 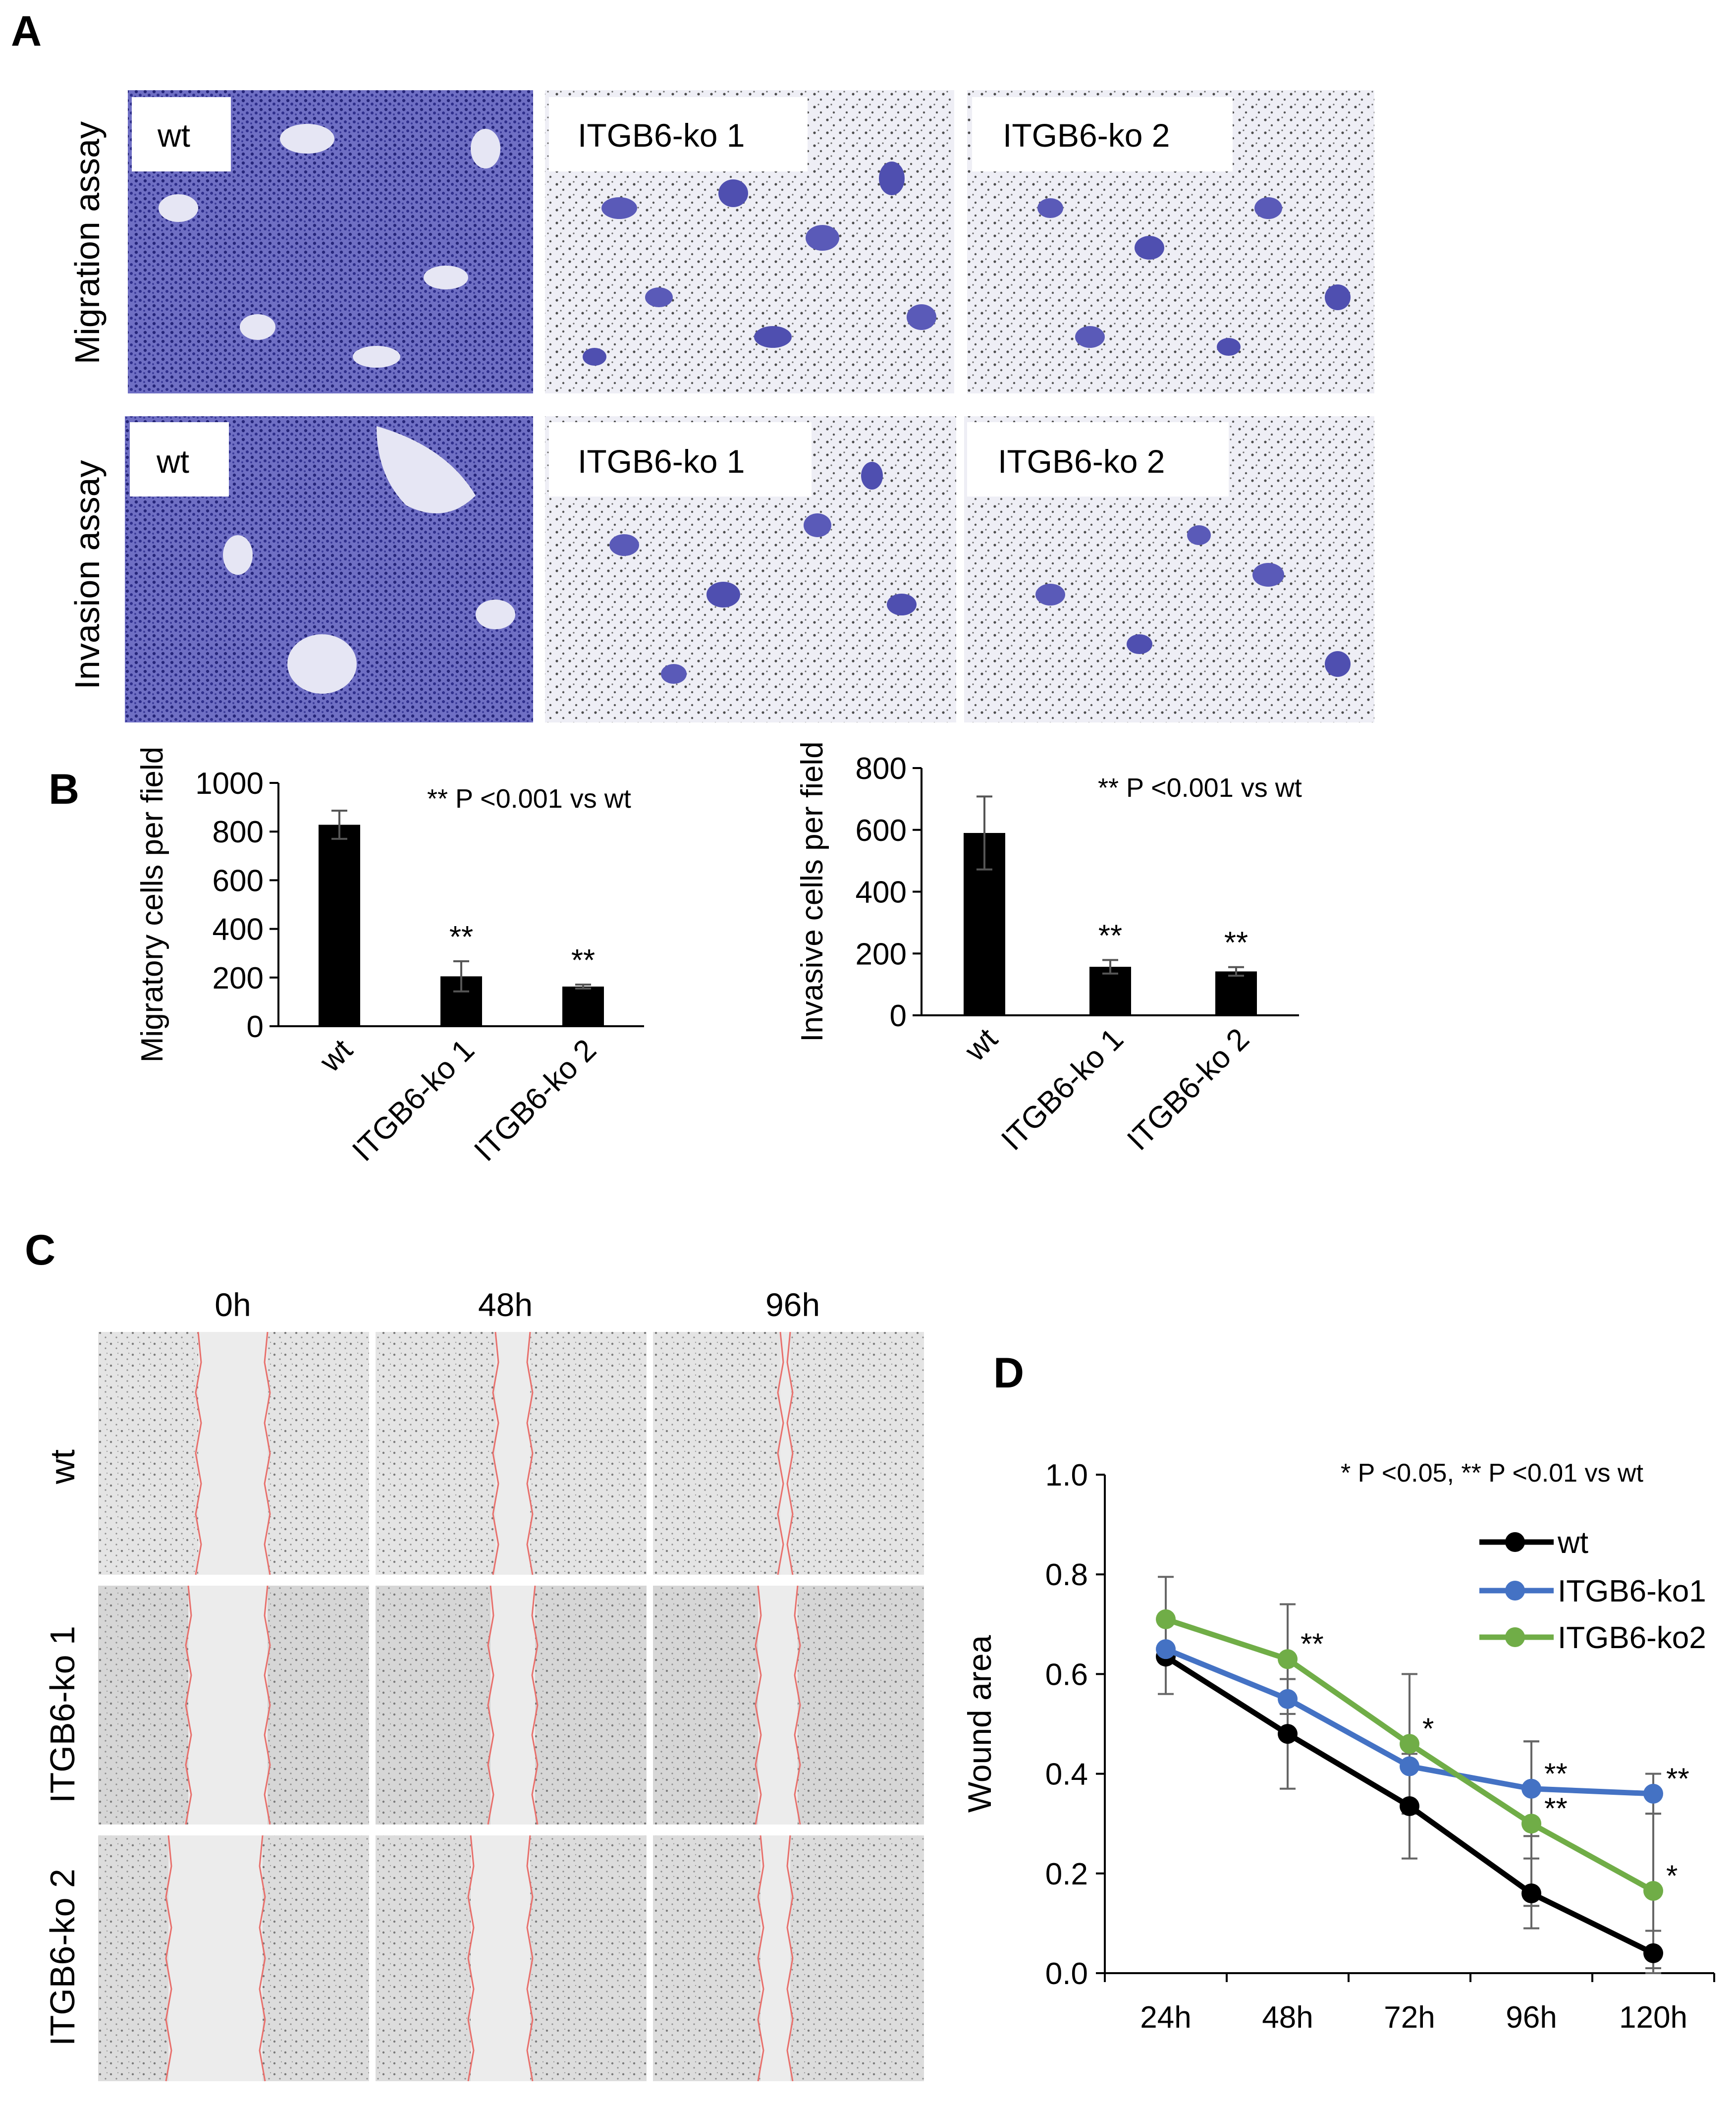 What do you see at coordinates (881, 893) in the screenshot?
I see `y-tick-label: 400` at bounding box center [881, 893].